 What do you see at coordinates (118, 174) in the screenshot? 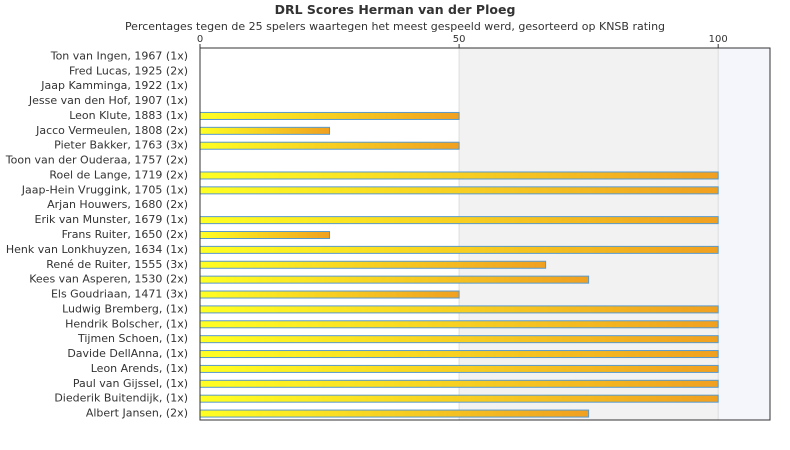
I see `category-label: Roel de Lange, 1719 (2x)` at bounding box center [118, 174].